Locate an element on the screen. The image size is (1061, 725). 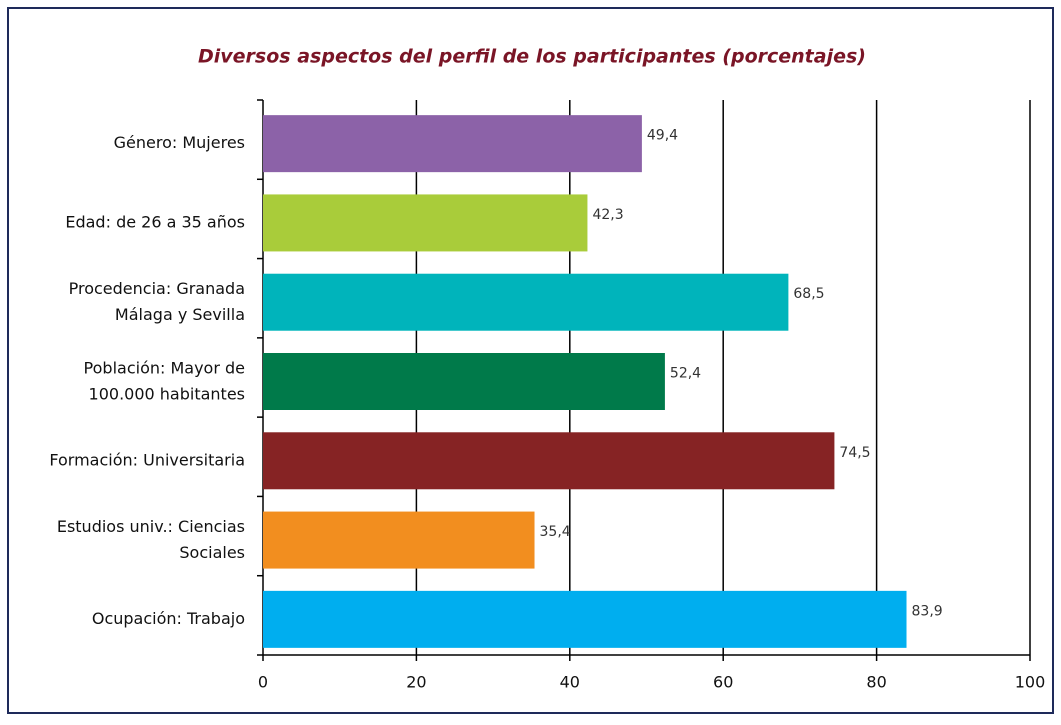
x-tick-label: 20 is located at coordinates (416, 682).